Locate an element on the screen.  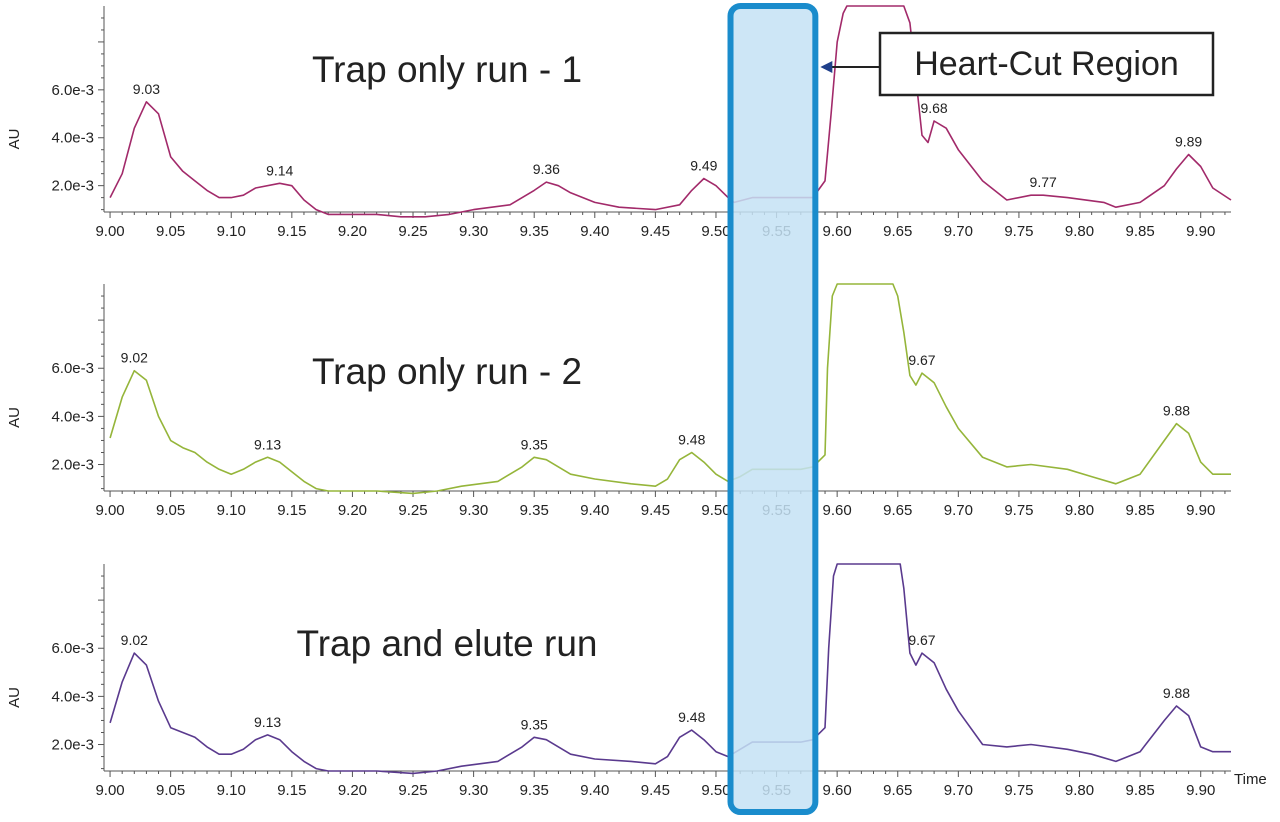
callout-arrowhead-icon is located at coordinates (826, 67).